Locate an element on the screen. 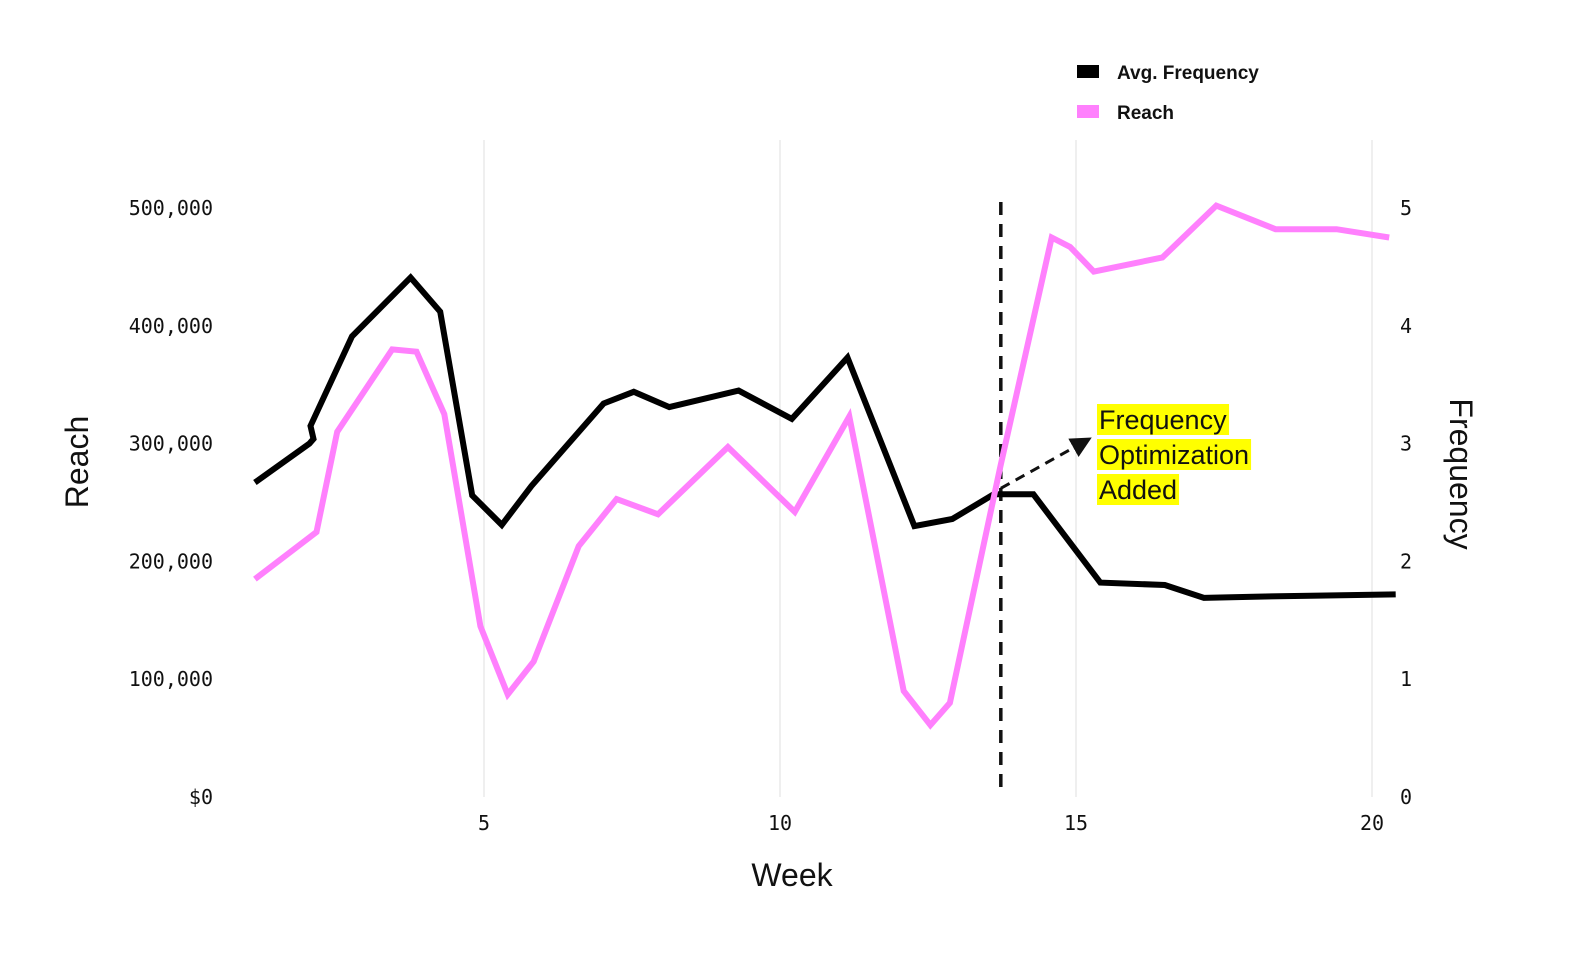  y-right-tick-label: 5 is located at coordinates (1406, 208).